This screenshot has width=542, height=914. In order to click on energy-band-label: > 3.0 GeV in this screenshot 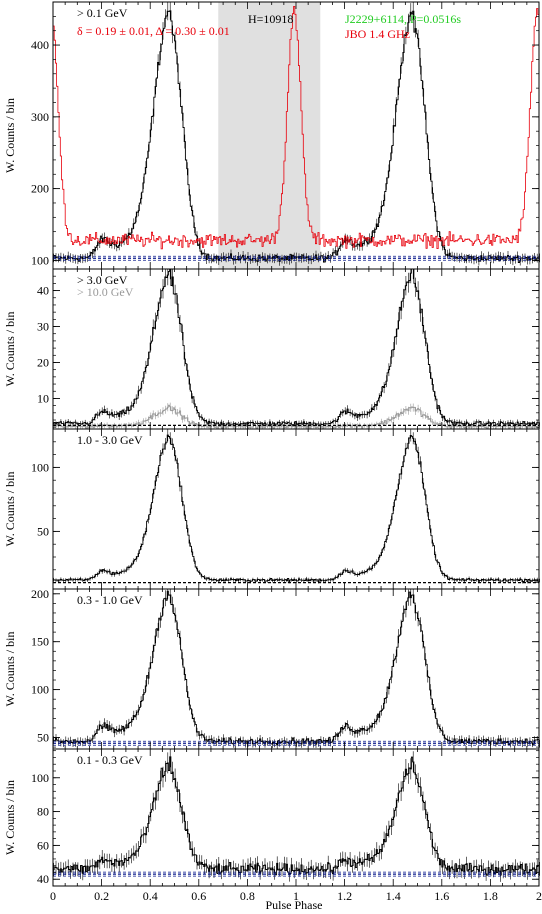, I will do `click(102, 280)`.